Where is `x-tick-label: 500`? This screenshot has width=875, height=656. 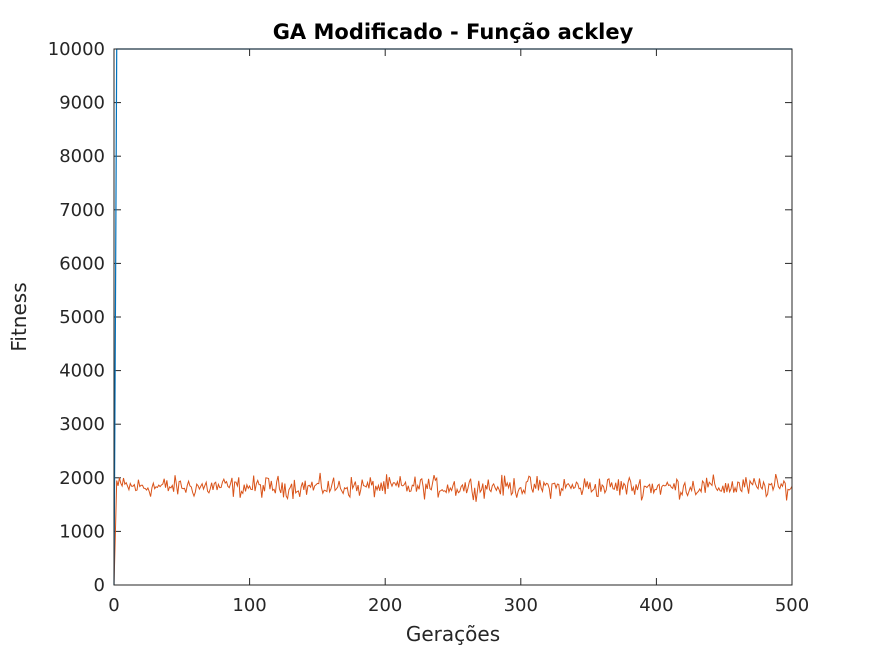 x-tick-label: 500 is located at coordinates (792, 605).